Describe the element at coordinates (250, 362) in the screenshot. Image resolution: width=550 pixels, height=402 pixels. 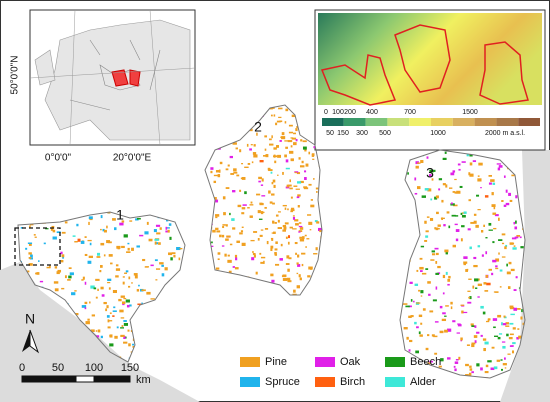
I see `legend-swatch` at that location.